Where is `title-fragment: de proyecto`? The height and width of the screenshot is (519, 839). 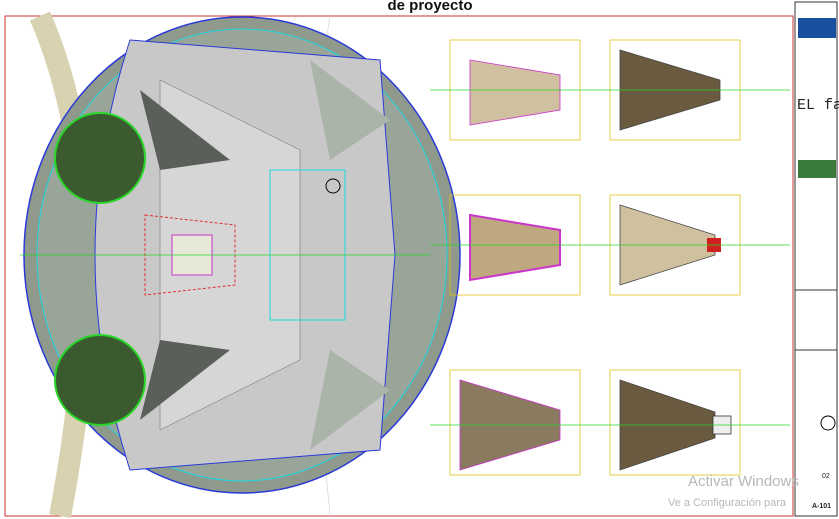
title-fragment: de proyecto is located at coordinates (429, 7).